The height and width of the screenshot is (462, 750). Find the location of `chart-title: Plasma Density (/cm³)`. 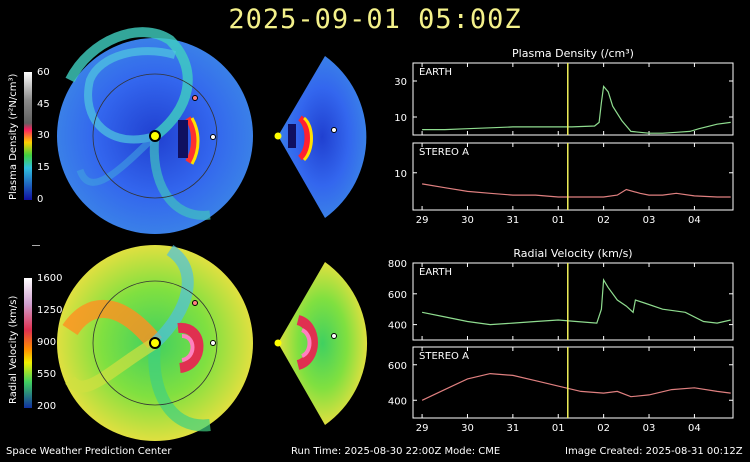

chart-title: Plasma Density (/cm³) is located at coordinates (573, 53).